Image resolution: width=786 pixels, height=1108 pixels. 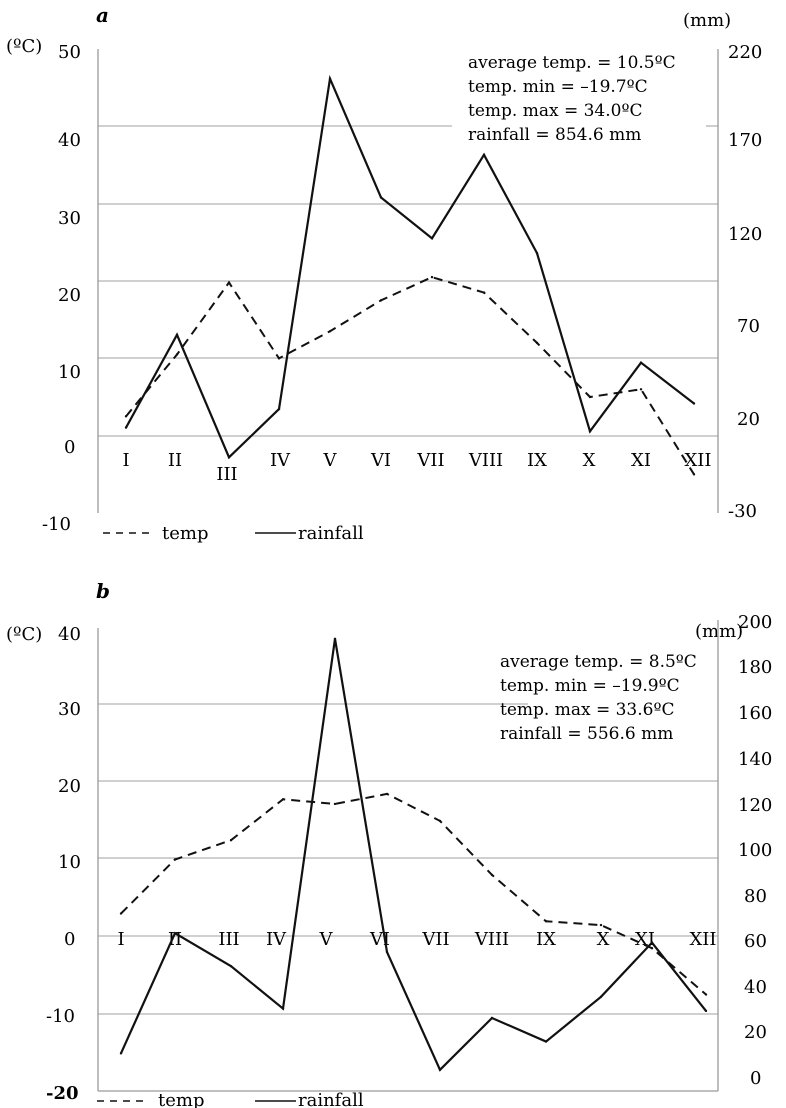 I want to click on panel-a-month-label: IX, so click(x=537, y=460).